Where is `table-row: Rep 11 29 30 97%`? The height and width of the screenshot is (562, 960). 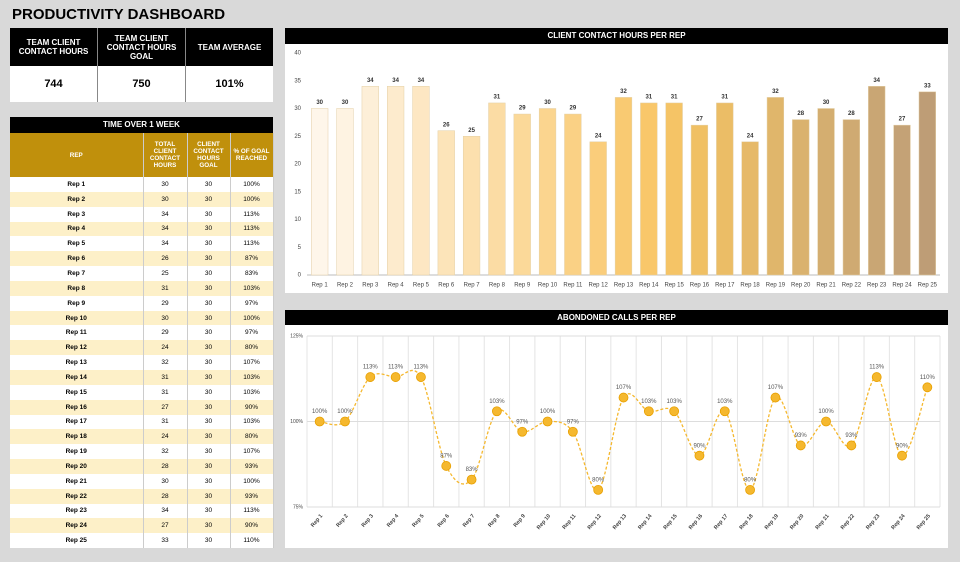 table-row: Rep 11 29 30 97% is located at coordinates (142, 333).